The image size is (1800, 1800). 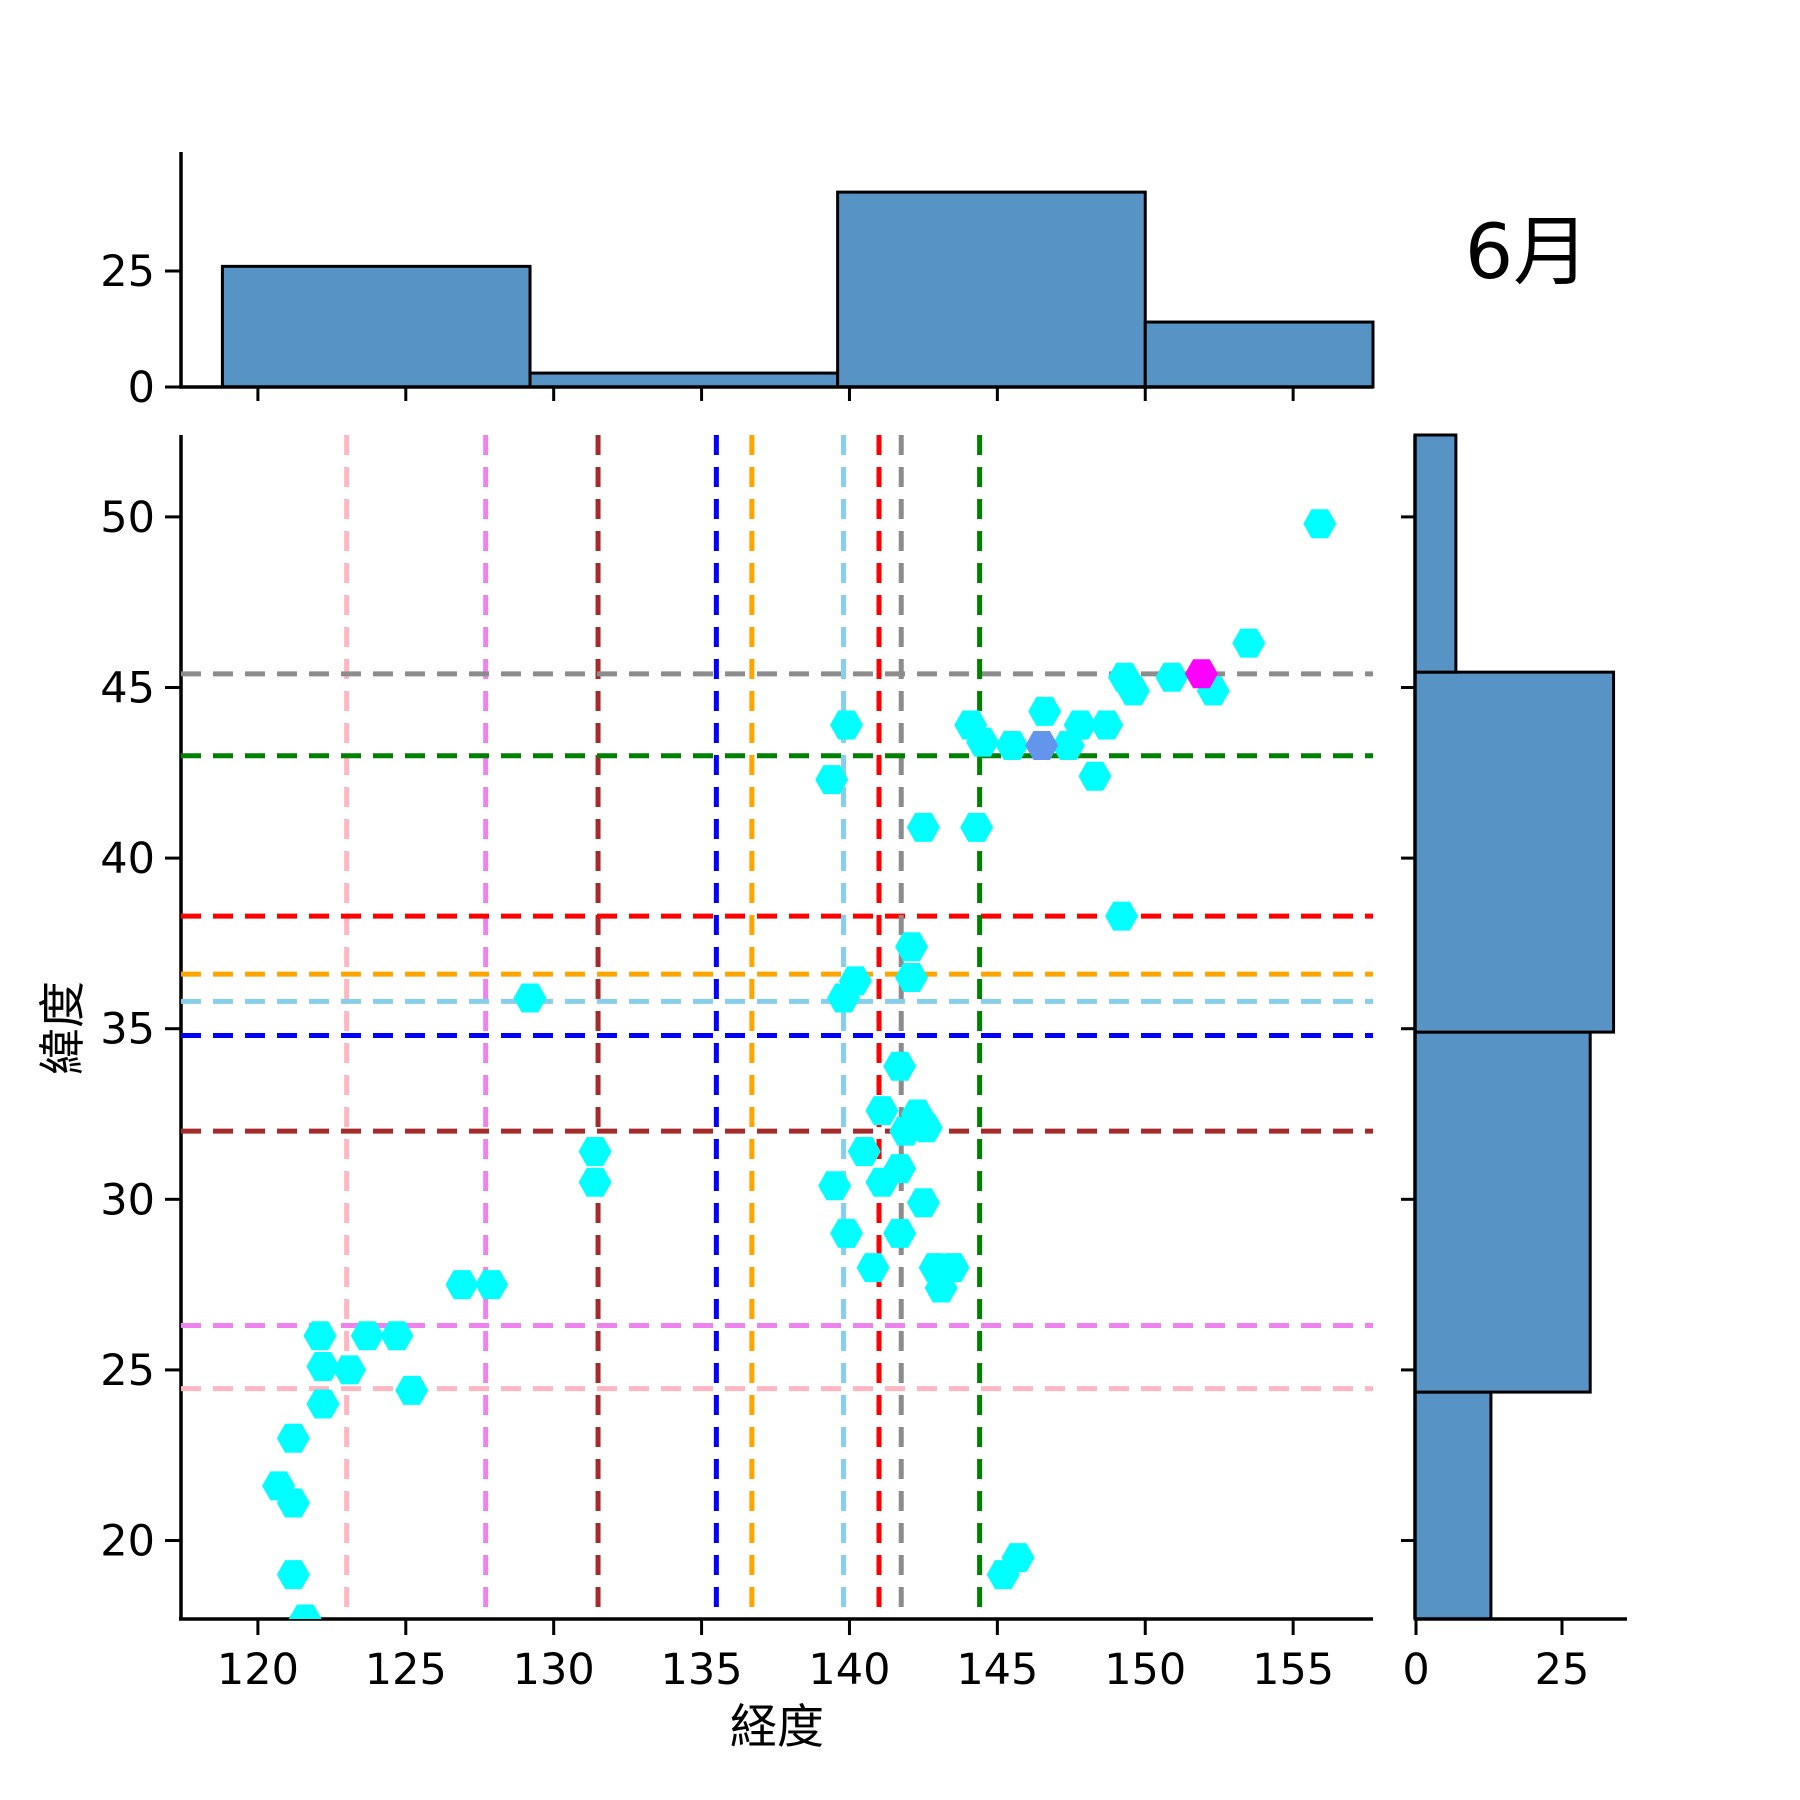 I want to click on y-tick-label: 25, so click(x=127, y=1371).